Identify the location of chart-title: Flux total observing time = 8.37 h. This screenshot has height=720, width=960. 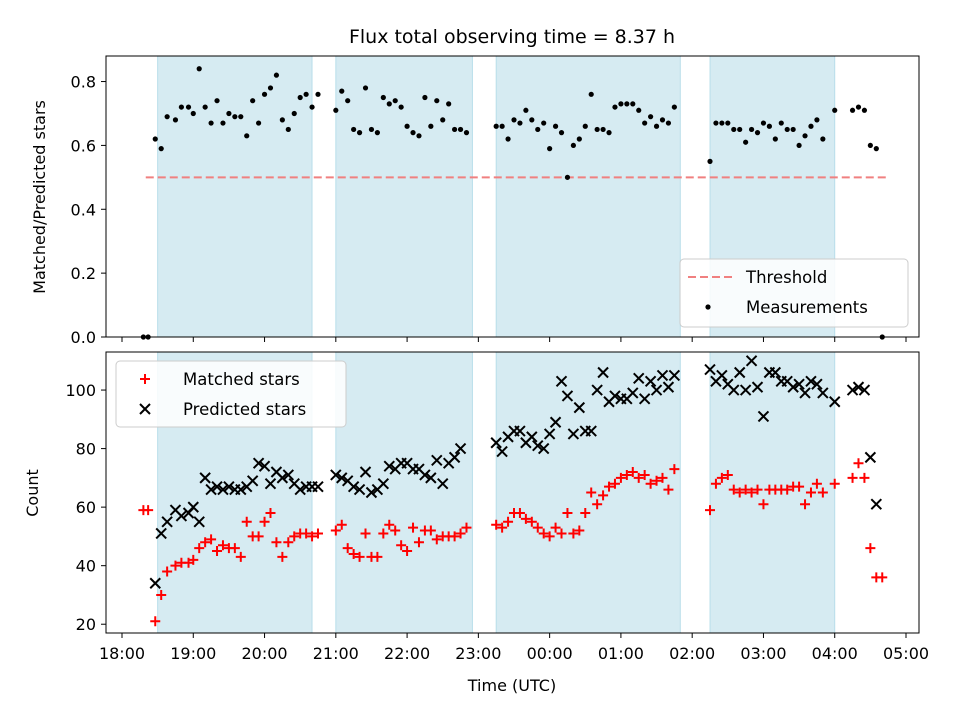
(512, 37).